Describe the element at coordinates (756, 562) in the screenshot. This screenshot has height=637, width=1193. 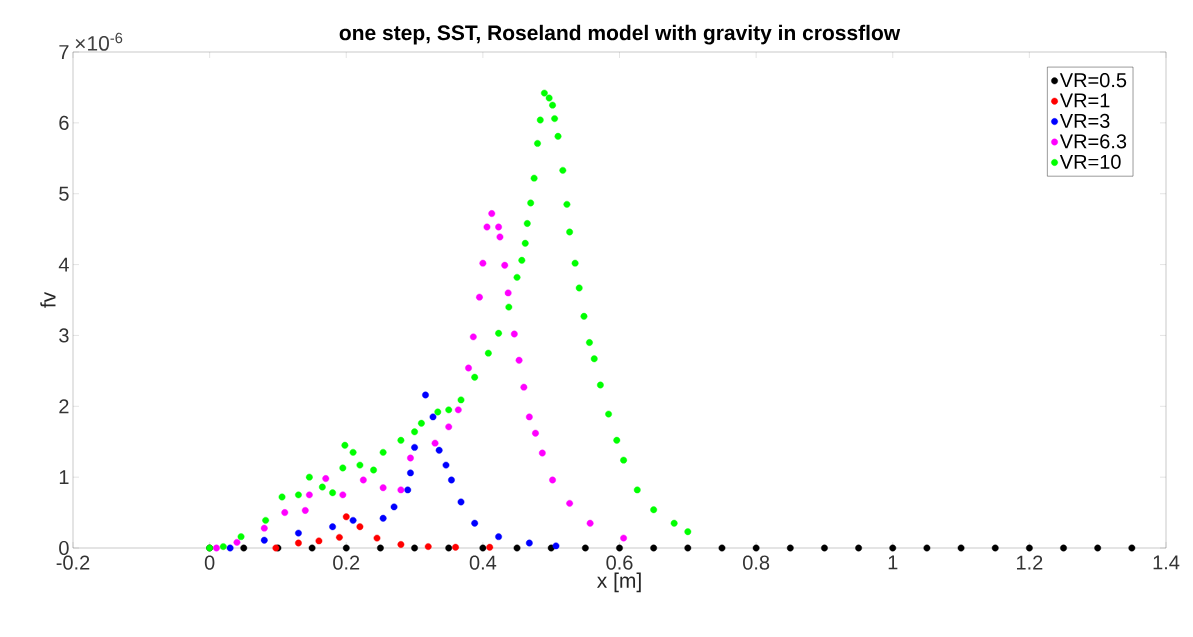
I see `x-tick-label: 0.8` at that location.